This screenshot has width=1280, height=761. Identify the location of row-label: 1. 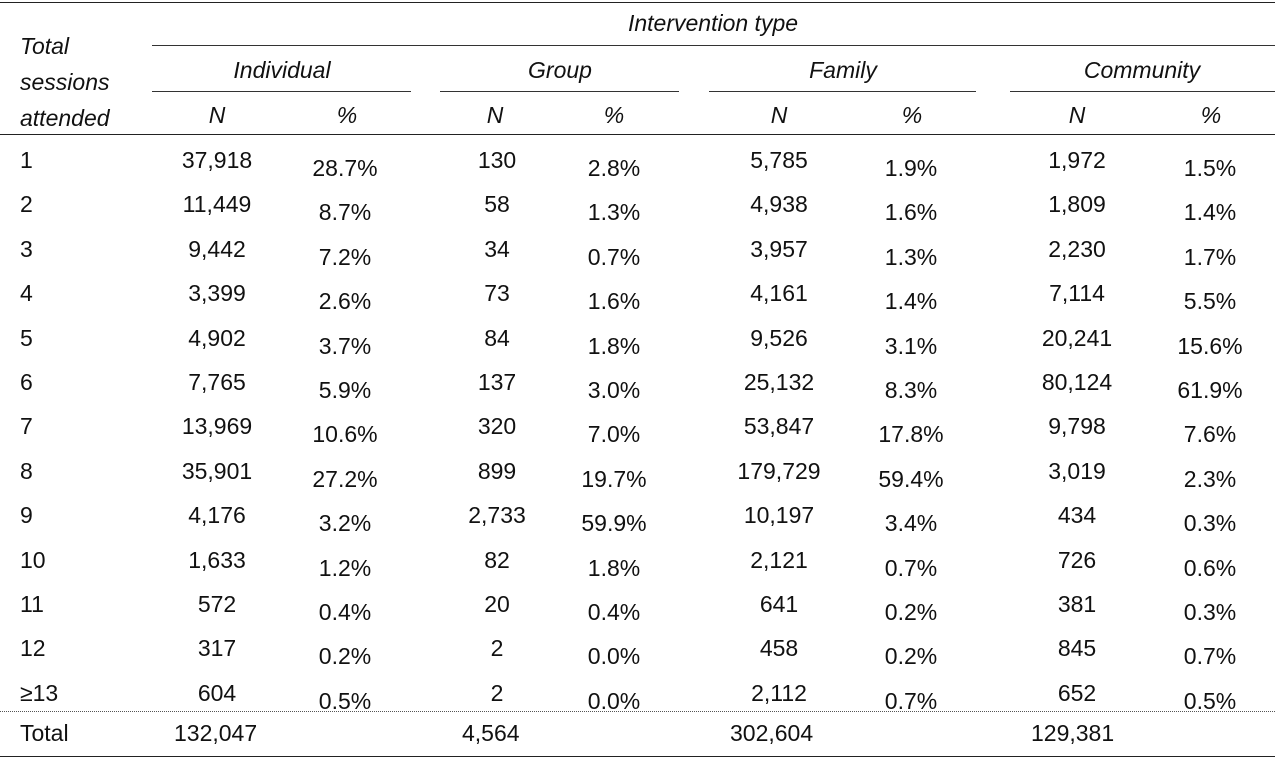
(26, 160).